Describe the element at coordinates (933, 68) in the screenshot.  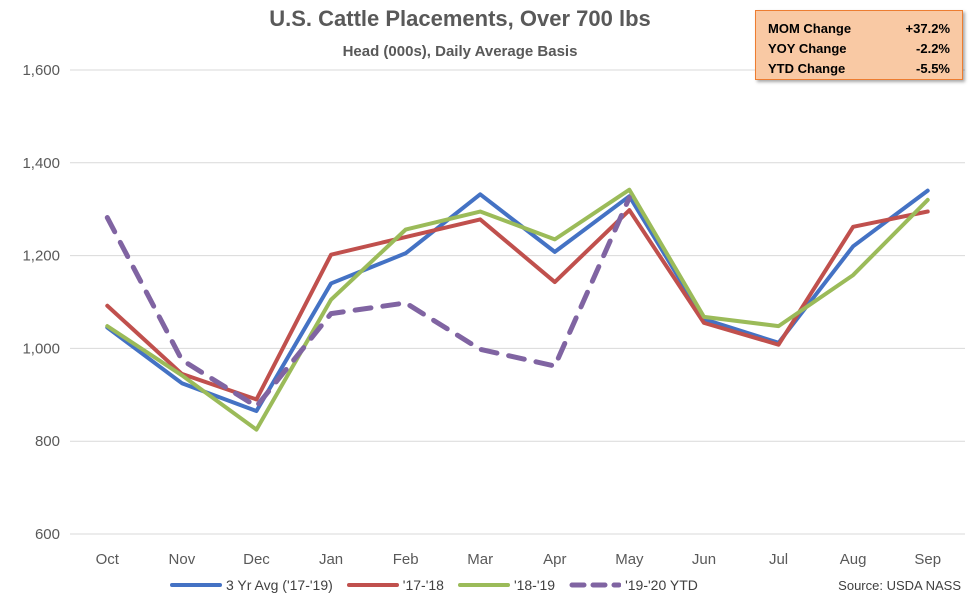
I see `stat-value: -5.5%` at that location.